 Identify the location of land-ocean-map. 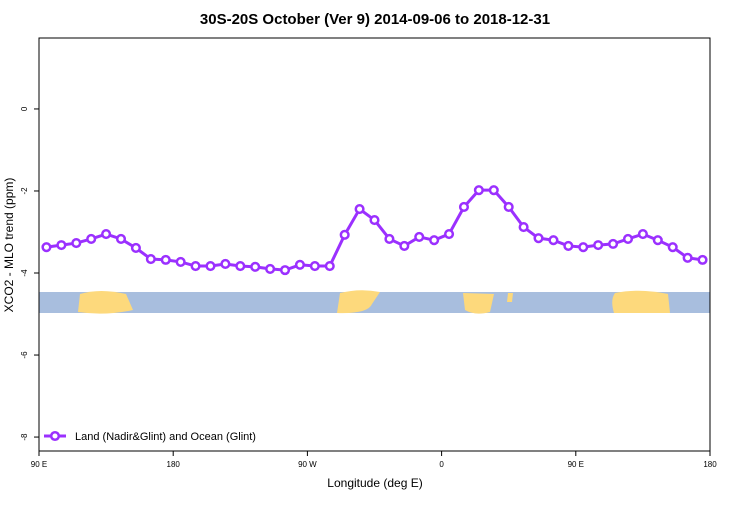
(374, 302).